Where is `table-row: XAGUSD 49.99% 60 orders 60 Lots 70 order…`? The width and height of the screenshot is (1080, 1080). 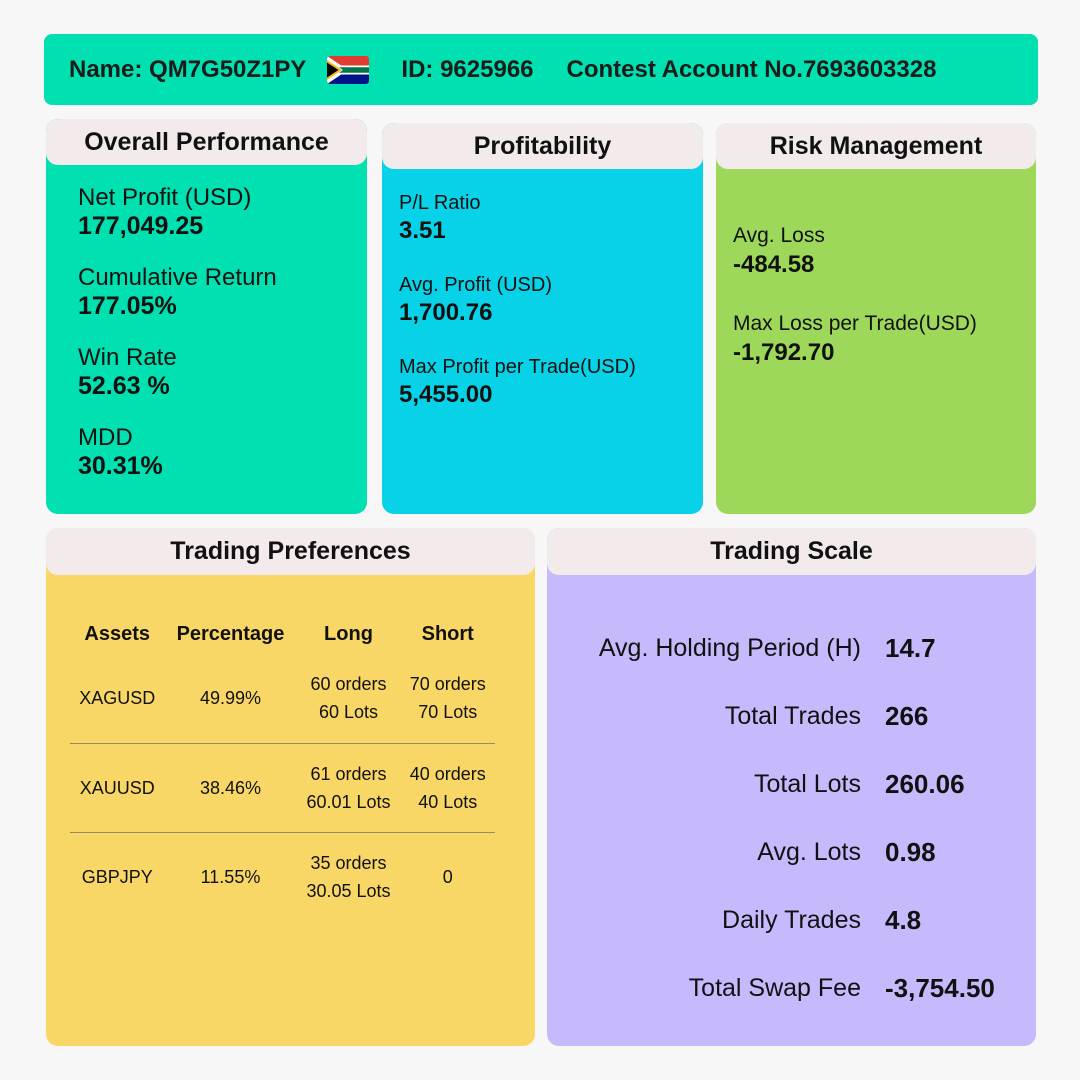 table-row: XAGUSD 49.99% 60 orders 60 Lots 70 order… is located at coordinates (282, 699).